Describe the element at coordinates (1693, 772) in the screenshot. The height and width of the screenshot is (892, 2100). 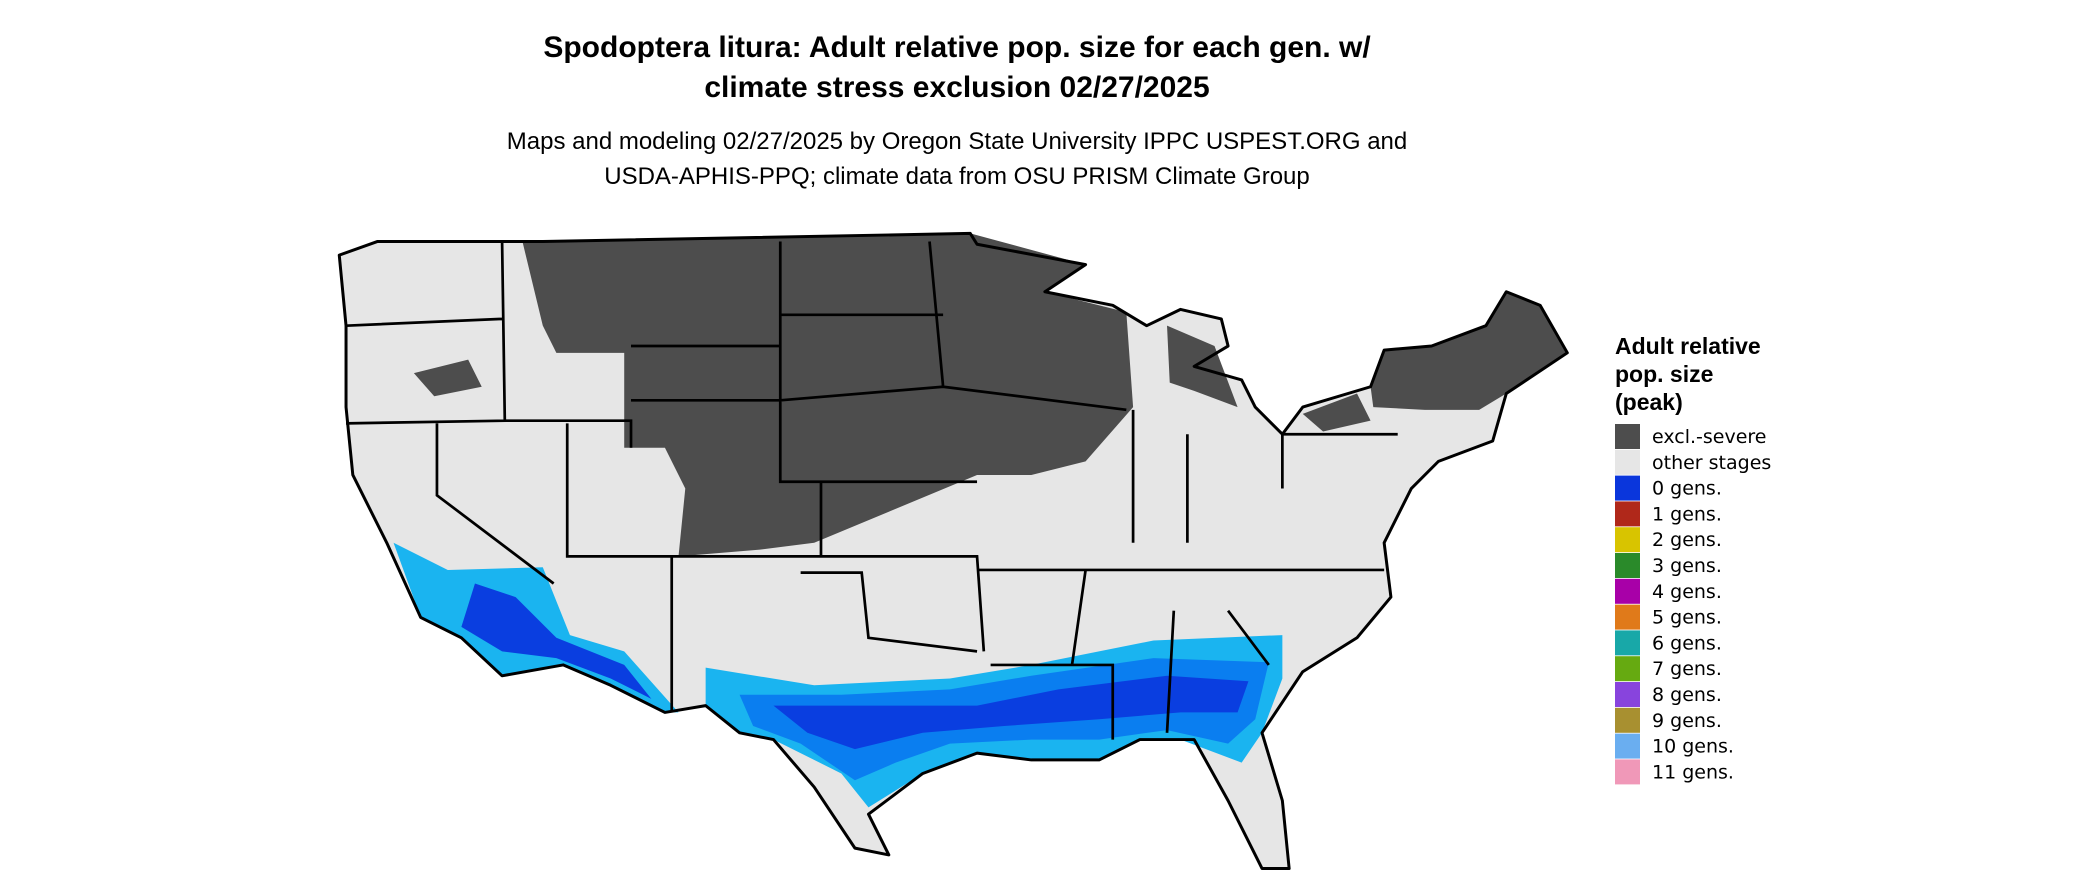
I see `legend-label: 11 gens.` at that location.